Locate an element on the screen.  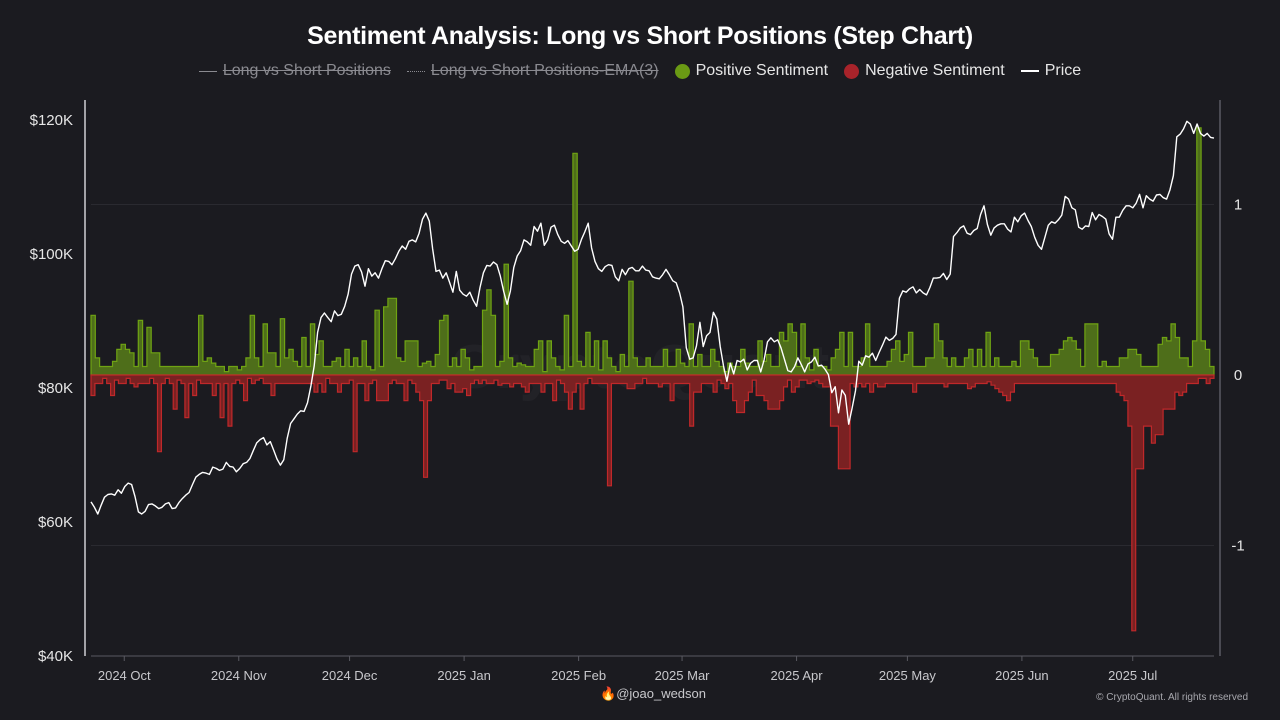
legend-label: Negative Sentiment is located at coordinates (935, 70).